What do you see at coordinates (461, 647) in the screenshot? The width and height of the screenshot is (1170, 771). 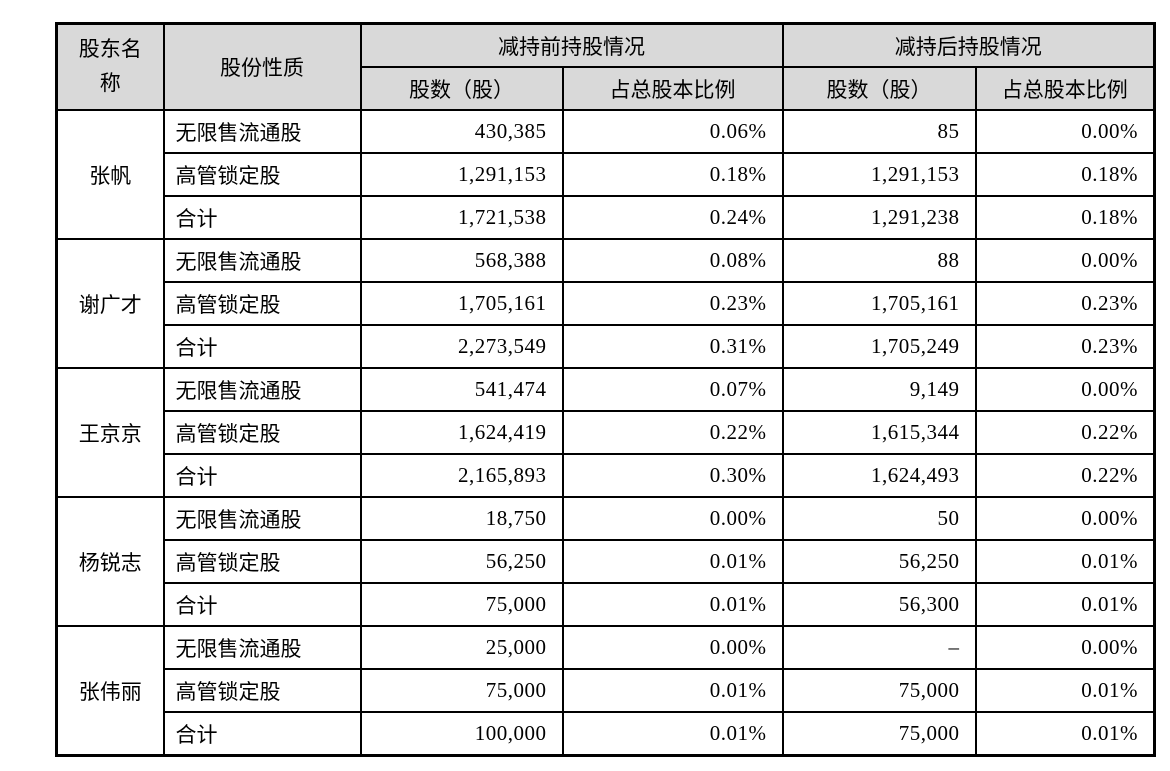 I see `before-shares-cell: 25,000` at bounding box center [461, 647].